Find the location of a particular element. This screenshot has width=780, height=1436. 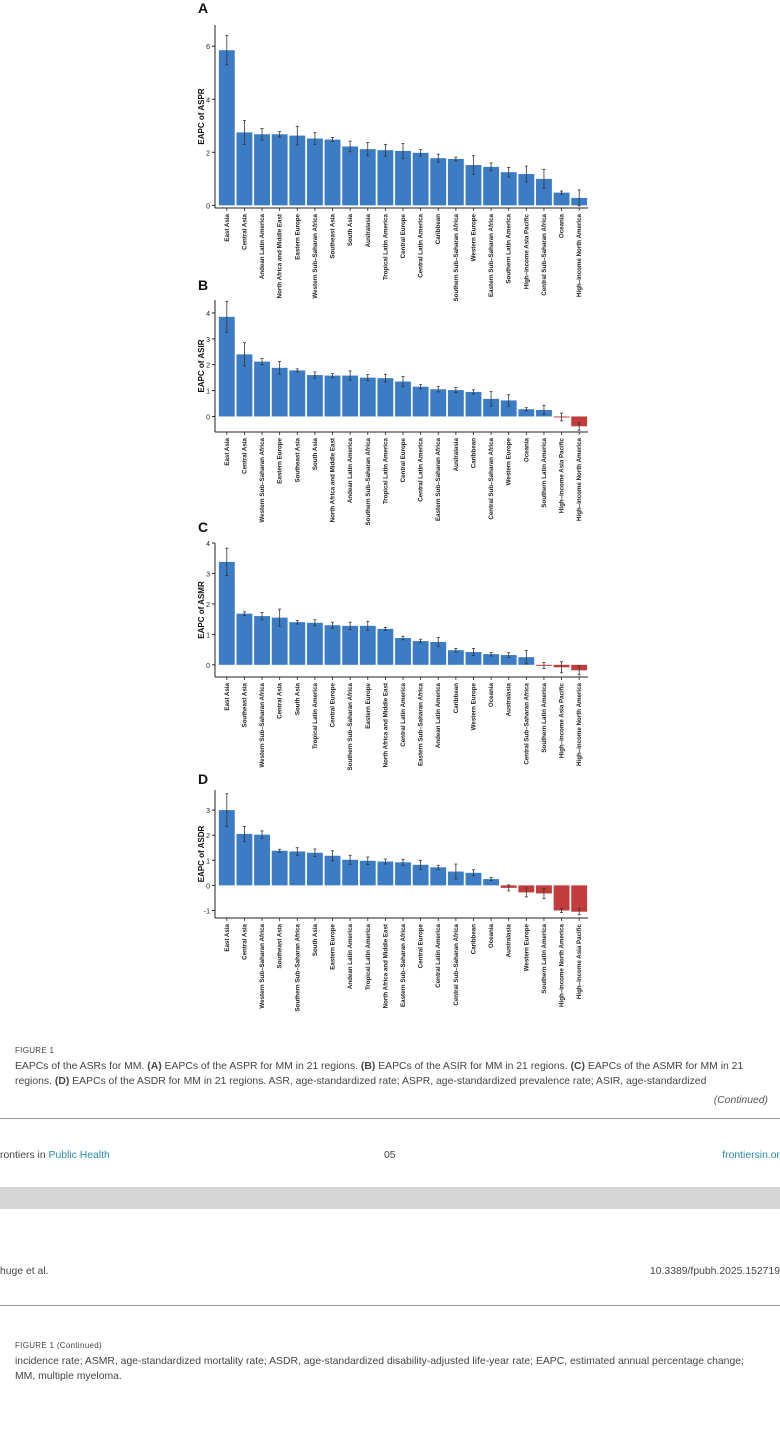

caption-text-a: EAPCs of the ASPR for MM in 21 regions. is located at coordinates (261, 1066).